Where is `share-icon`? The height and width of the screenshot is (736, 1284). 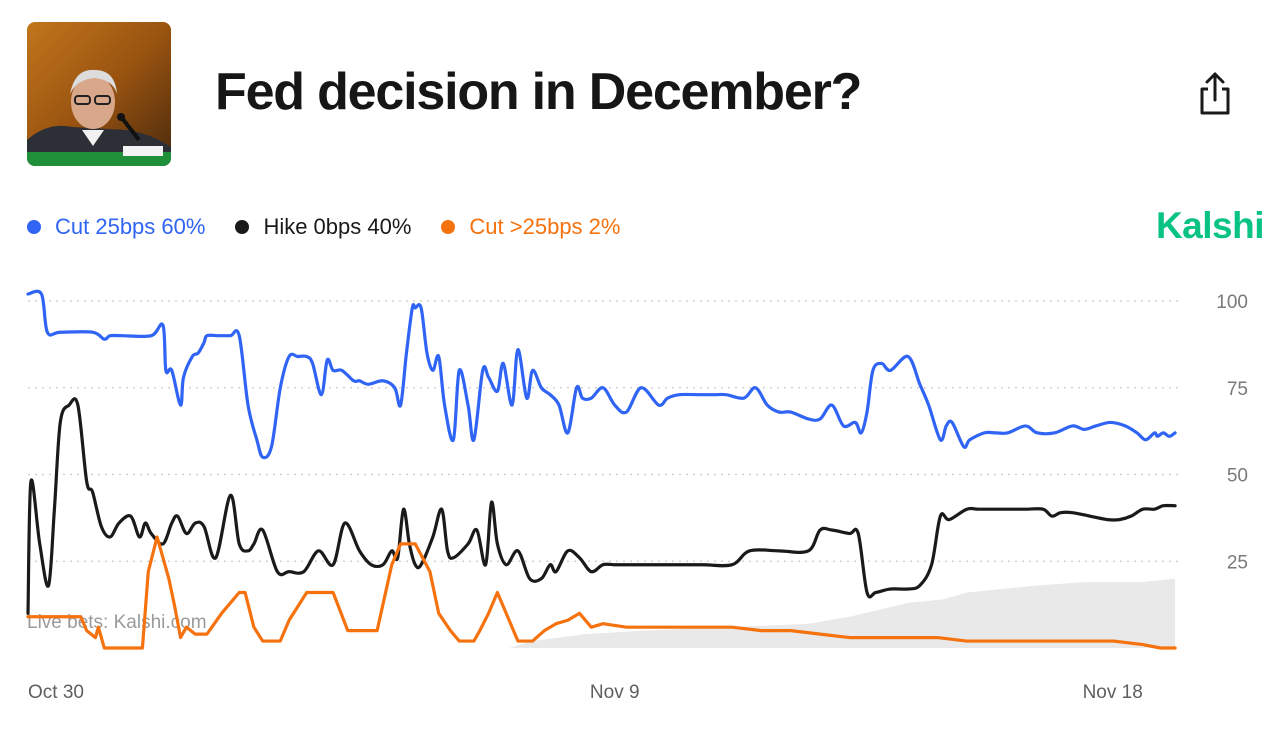 share-icon is located at coordinates (1215, 93).